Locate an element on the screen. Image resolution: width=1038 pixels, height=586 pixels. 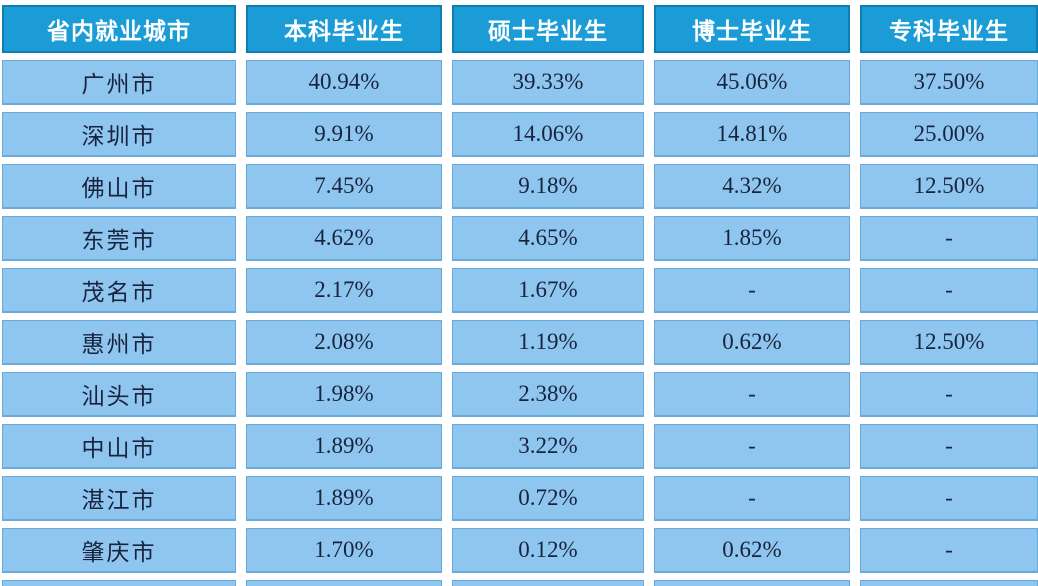
value-cell: 40.94% is located at coordinates (344, 82).